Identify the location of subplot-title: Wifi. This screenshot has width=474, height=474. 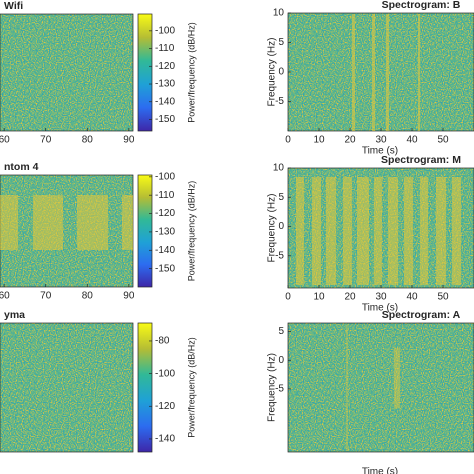
(13, 6).